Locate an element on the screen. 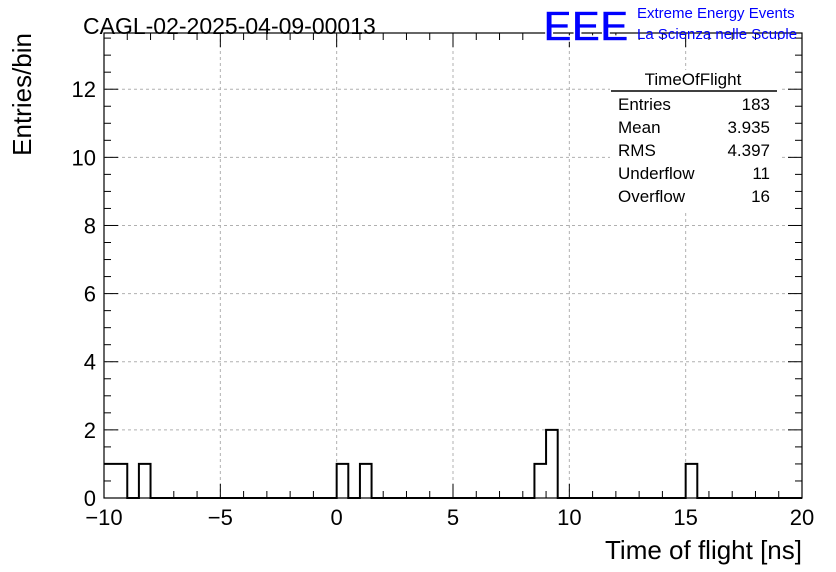 The image size is (836, 572). stats-value: 11 is located at coordinates (761, 173).